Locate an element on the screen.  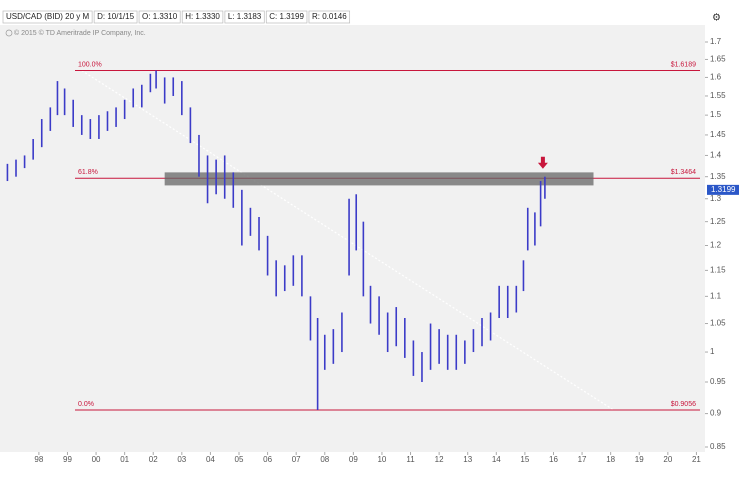
y-tick-label: 1.55 is located at coordinates (718, 95).